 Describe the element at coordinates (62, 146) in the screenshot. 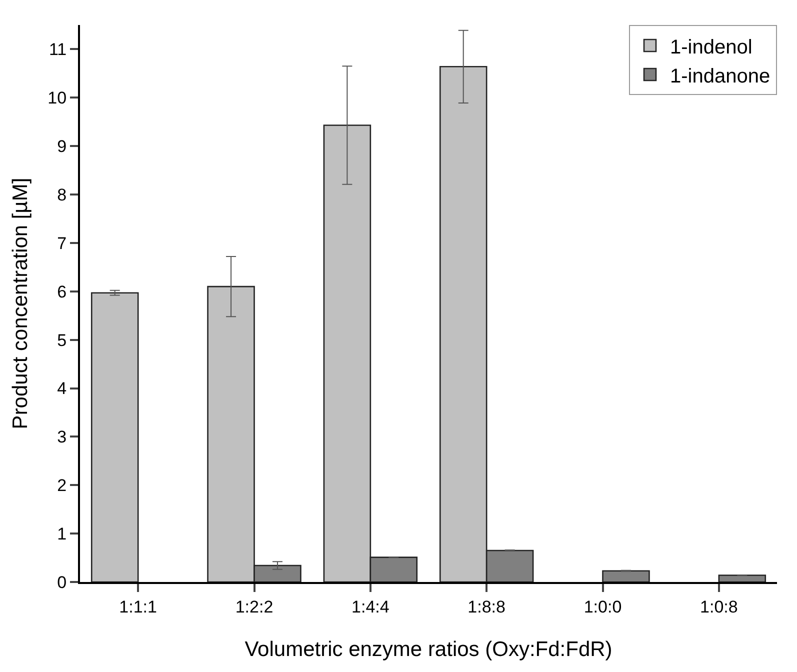

I see `y-tick-label: 9` at that location.